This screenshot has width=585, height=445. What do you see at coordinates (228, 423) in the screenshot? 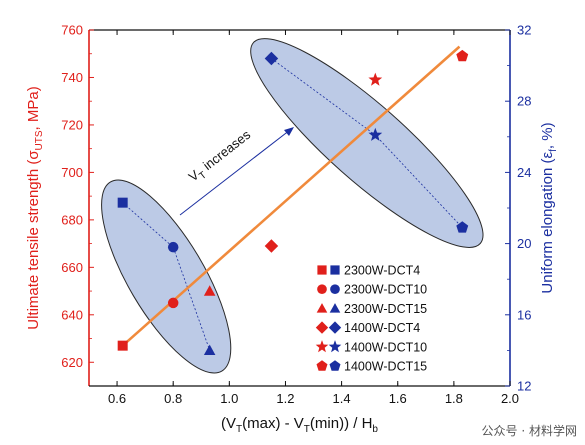
I see `title-part: (V` at bounding box center [228, 423].